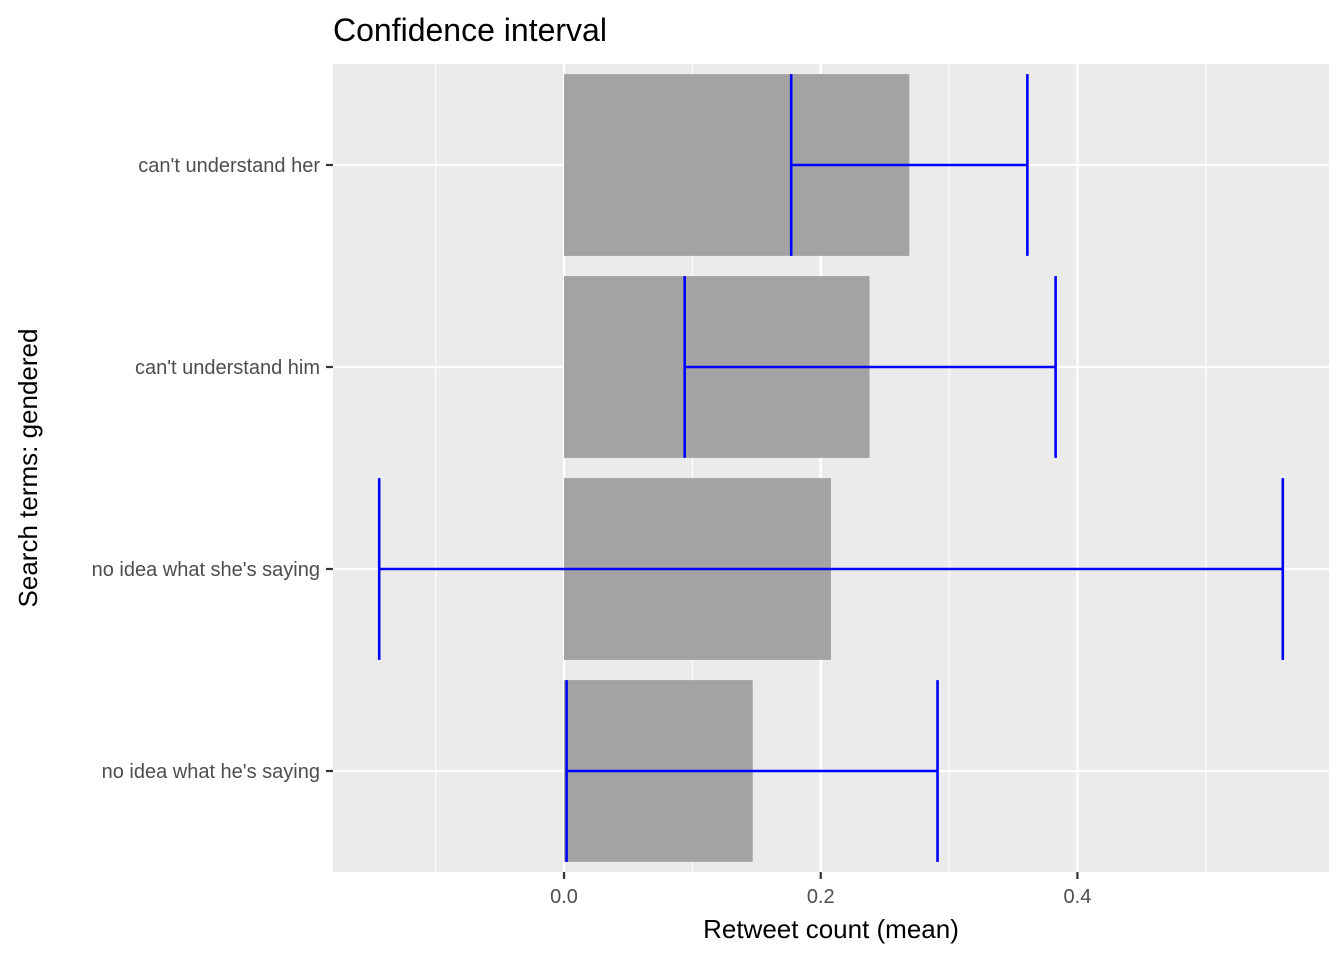 The image size is (1344, 960). I want to click on y-tick-label: no idea what he's saying, so click(211, 772).